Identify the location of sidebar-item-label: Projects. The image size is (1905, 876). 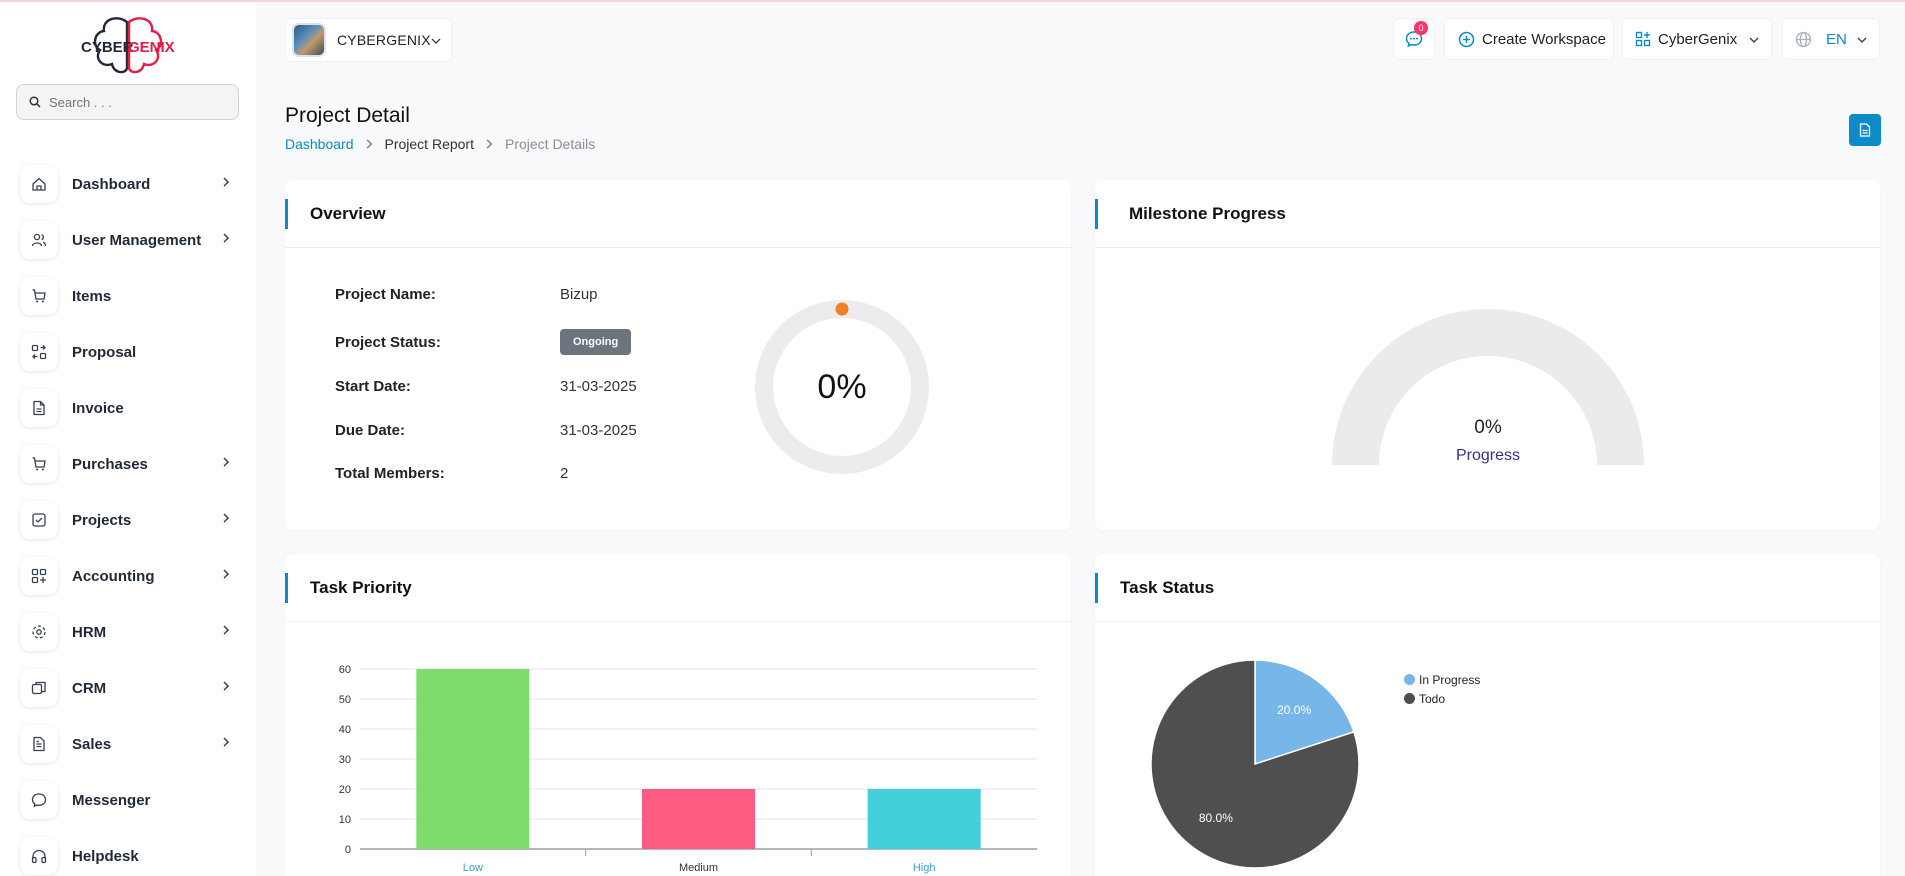
(102, 520).